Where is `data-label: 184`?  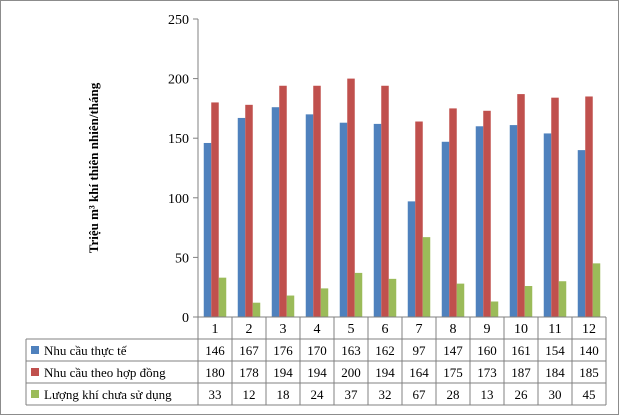
data-label: 184 is located at coordinates (555, 372).